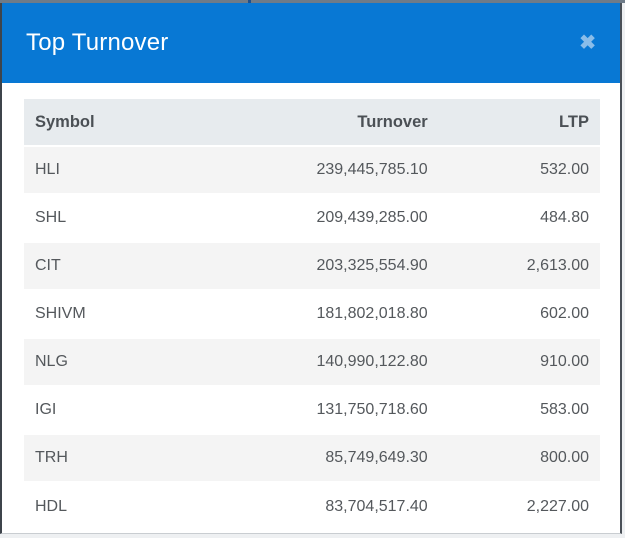  I want to click on table-header-row: Symbol Turnover LTP, so click(312, 122).